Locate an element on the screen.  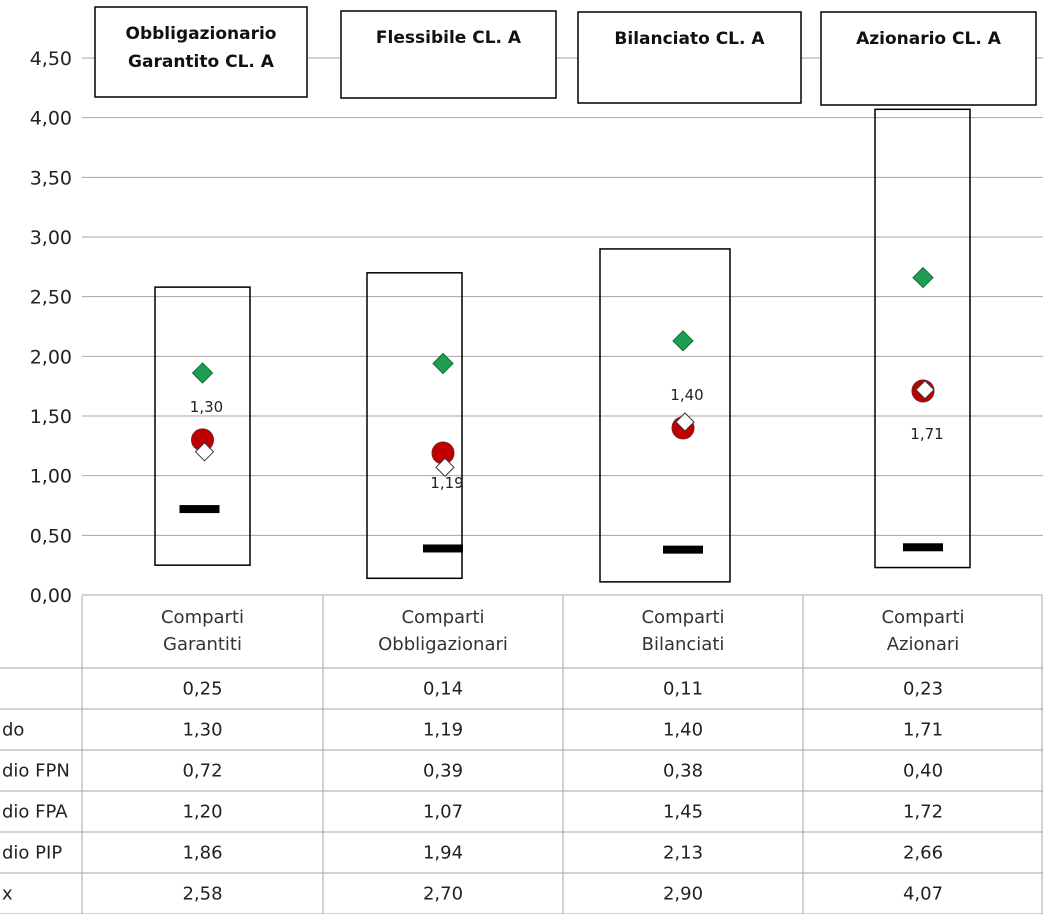
table-row-label: dio FPN is located at coordinates (36, 771).